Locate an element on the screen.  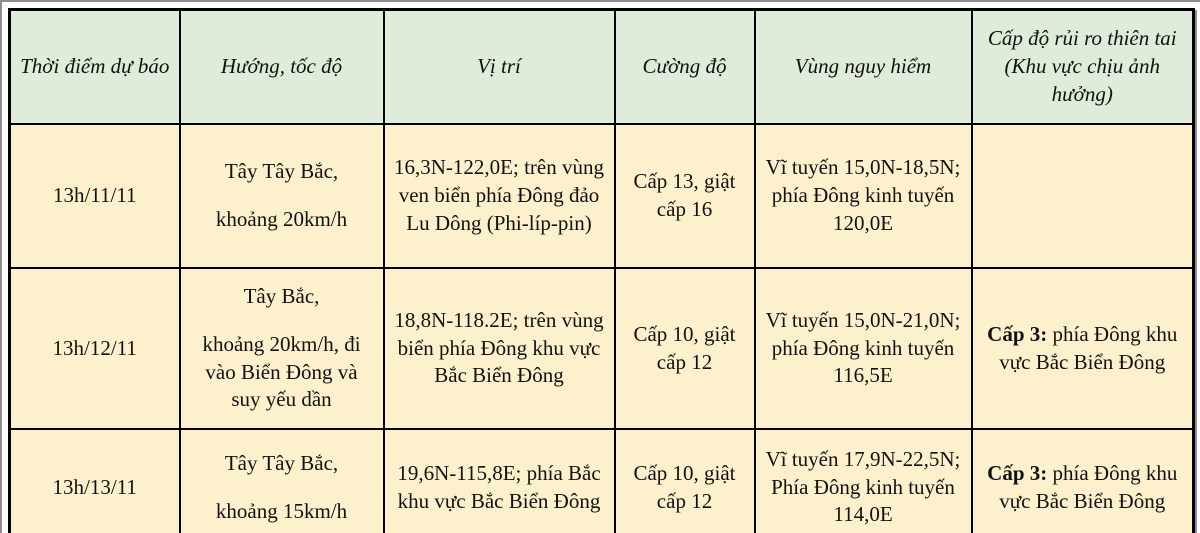
column-header-direction-speed: Hướng, tốc độ is located at coordinates (281, 66).